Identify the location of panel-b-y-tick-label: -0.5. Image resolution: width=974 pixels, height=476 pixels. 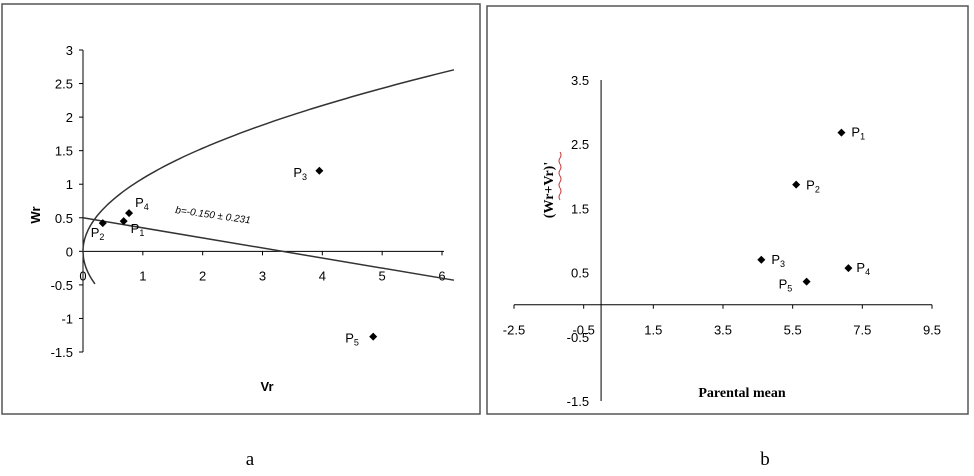
(578, 337).